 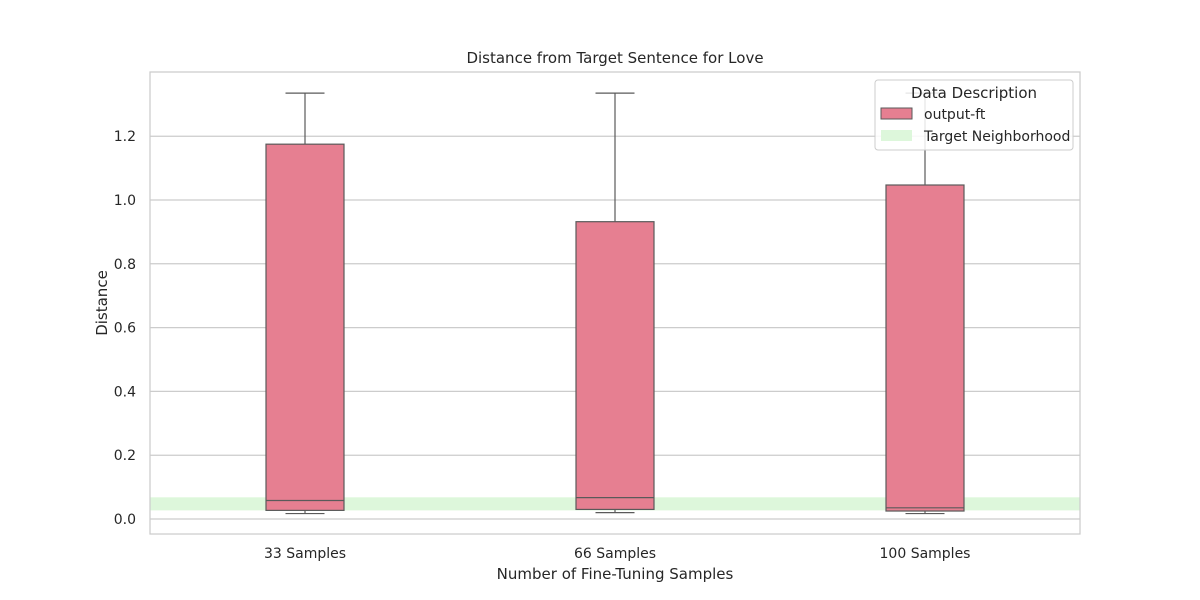 I want to click on legend-label-output-ft: output-ft, so click(x=955, y=115).